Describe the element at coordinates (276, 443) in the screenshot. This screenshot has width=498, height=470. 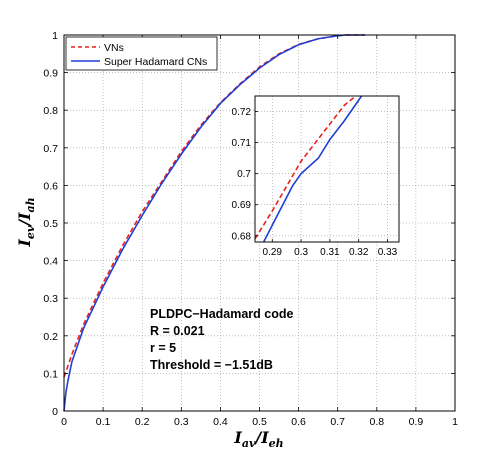
I see `x-label-den-sub: eh` at that location.